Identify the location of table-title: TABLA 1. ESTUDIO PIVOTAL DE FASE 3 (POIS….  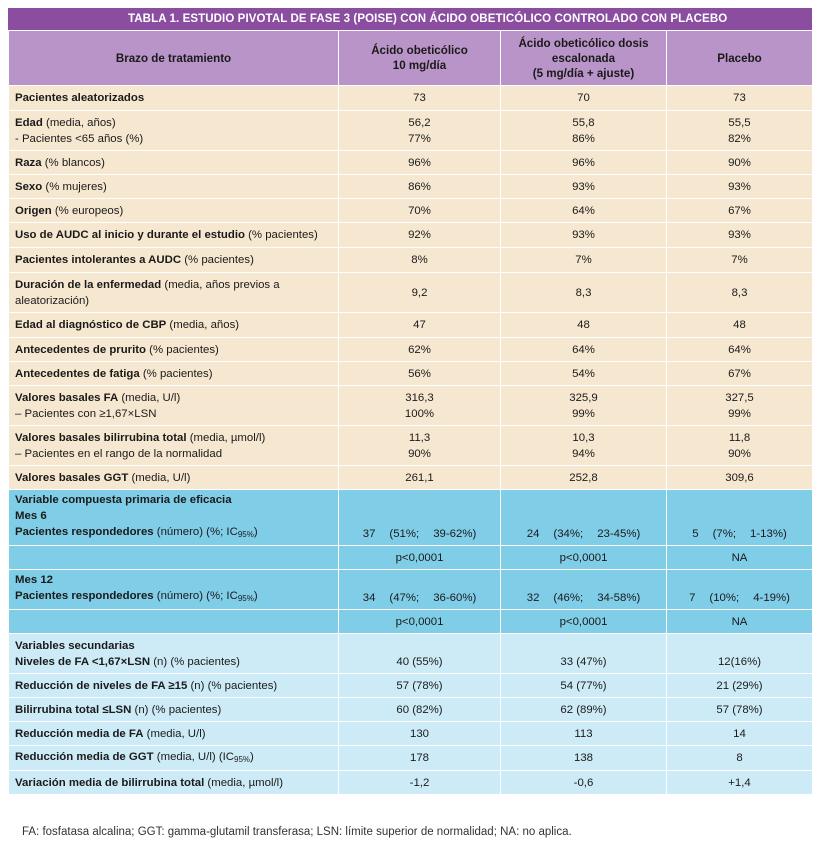
(410, 19).